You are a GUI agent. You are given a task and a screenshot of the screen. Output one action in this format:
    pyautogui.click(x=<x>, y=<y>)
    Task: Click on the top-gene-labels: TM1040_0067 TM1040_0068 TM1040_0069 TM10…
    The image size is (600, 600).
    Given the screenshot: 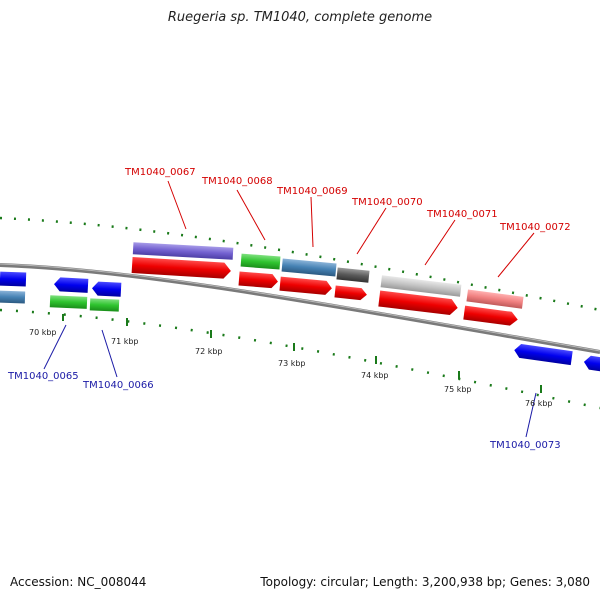 What is the action you would take?
    pyautogui.click(x=347, y=200)
    